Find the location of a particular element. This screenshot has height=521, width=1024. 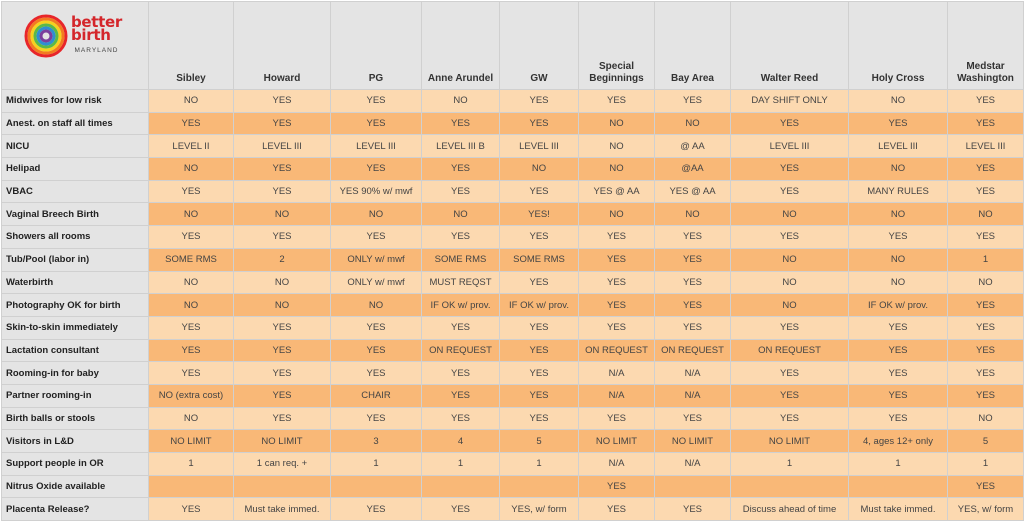

row-label: Anest. on staff all times is located at coordinates (75, 123).